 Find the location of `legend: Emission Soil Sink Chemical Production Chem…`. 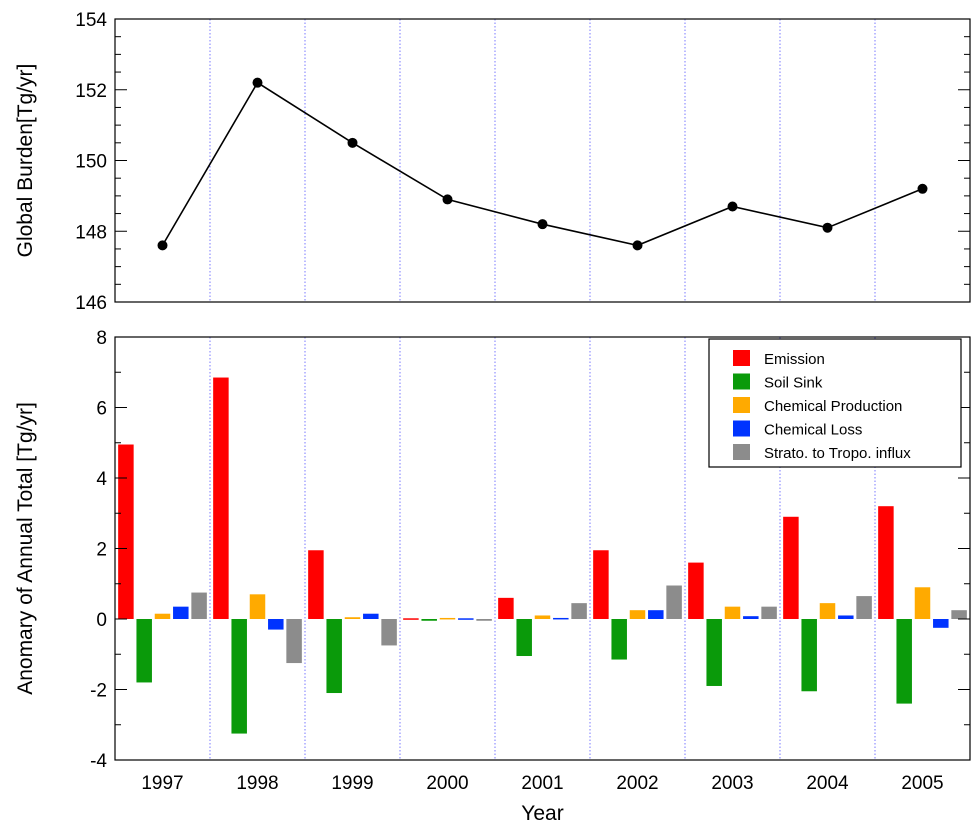

legend: Emission Soil Sink Chemical Production Chem… is located at coordinates (835, 403).